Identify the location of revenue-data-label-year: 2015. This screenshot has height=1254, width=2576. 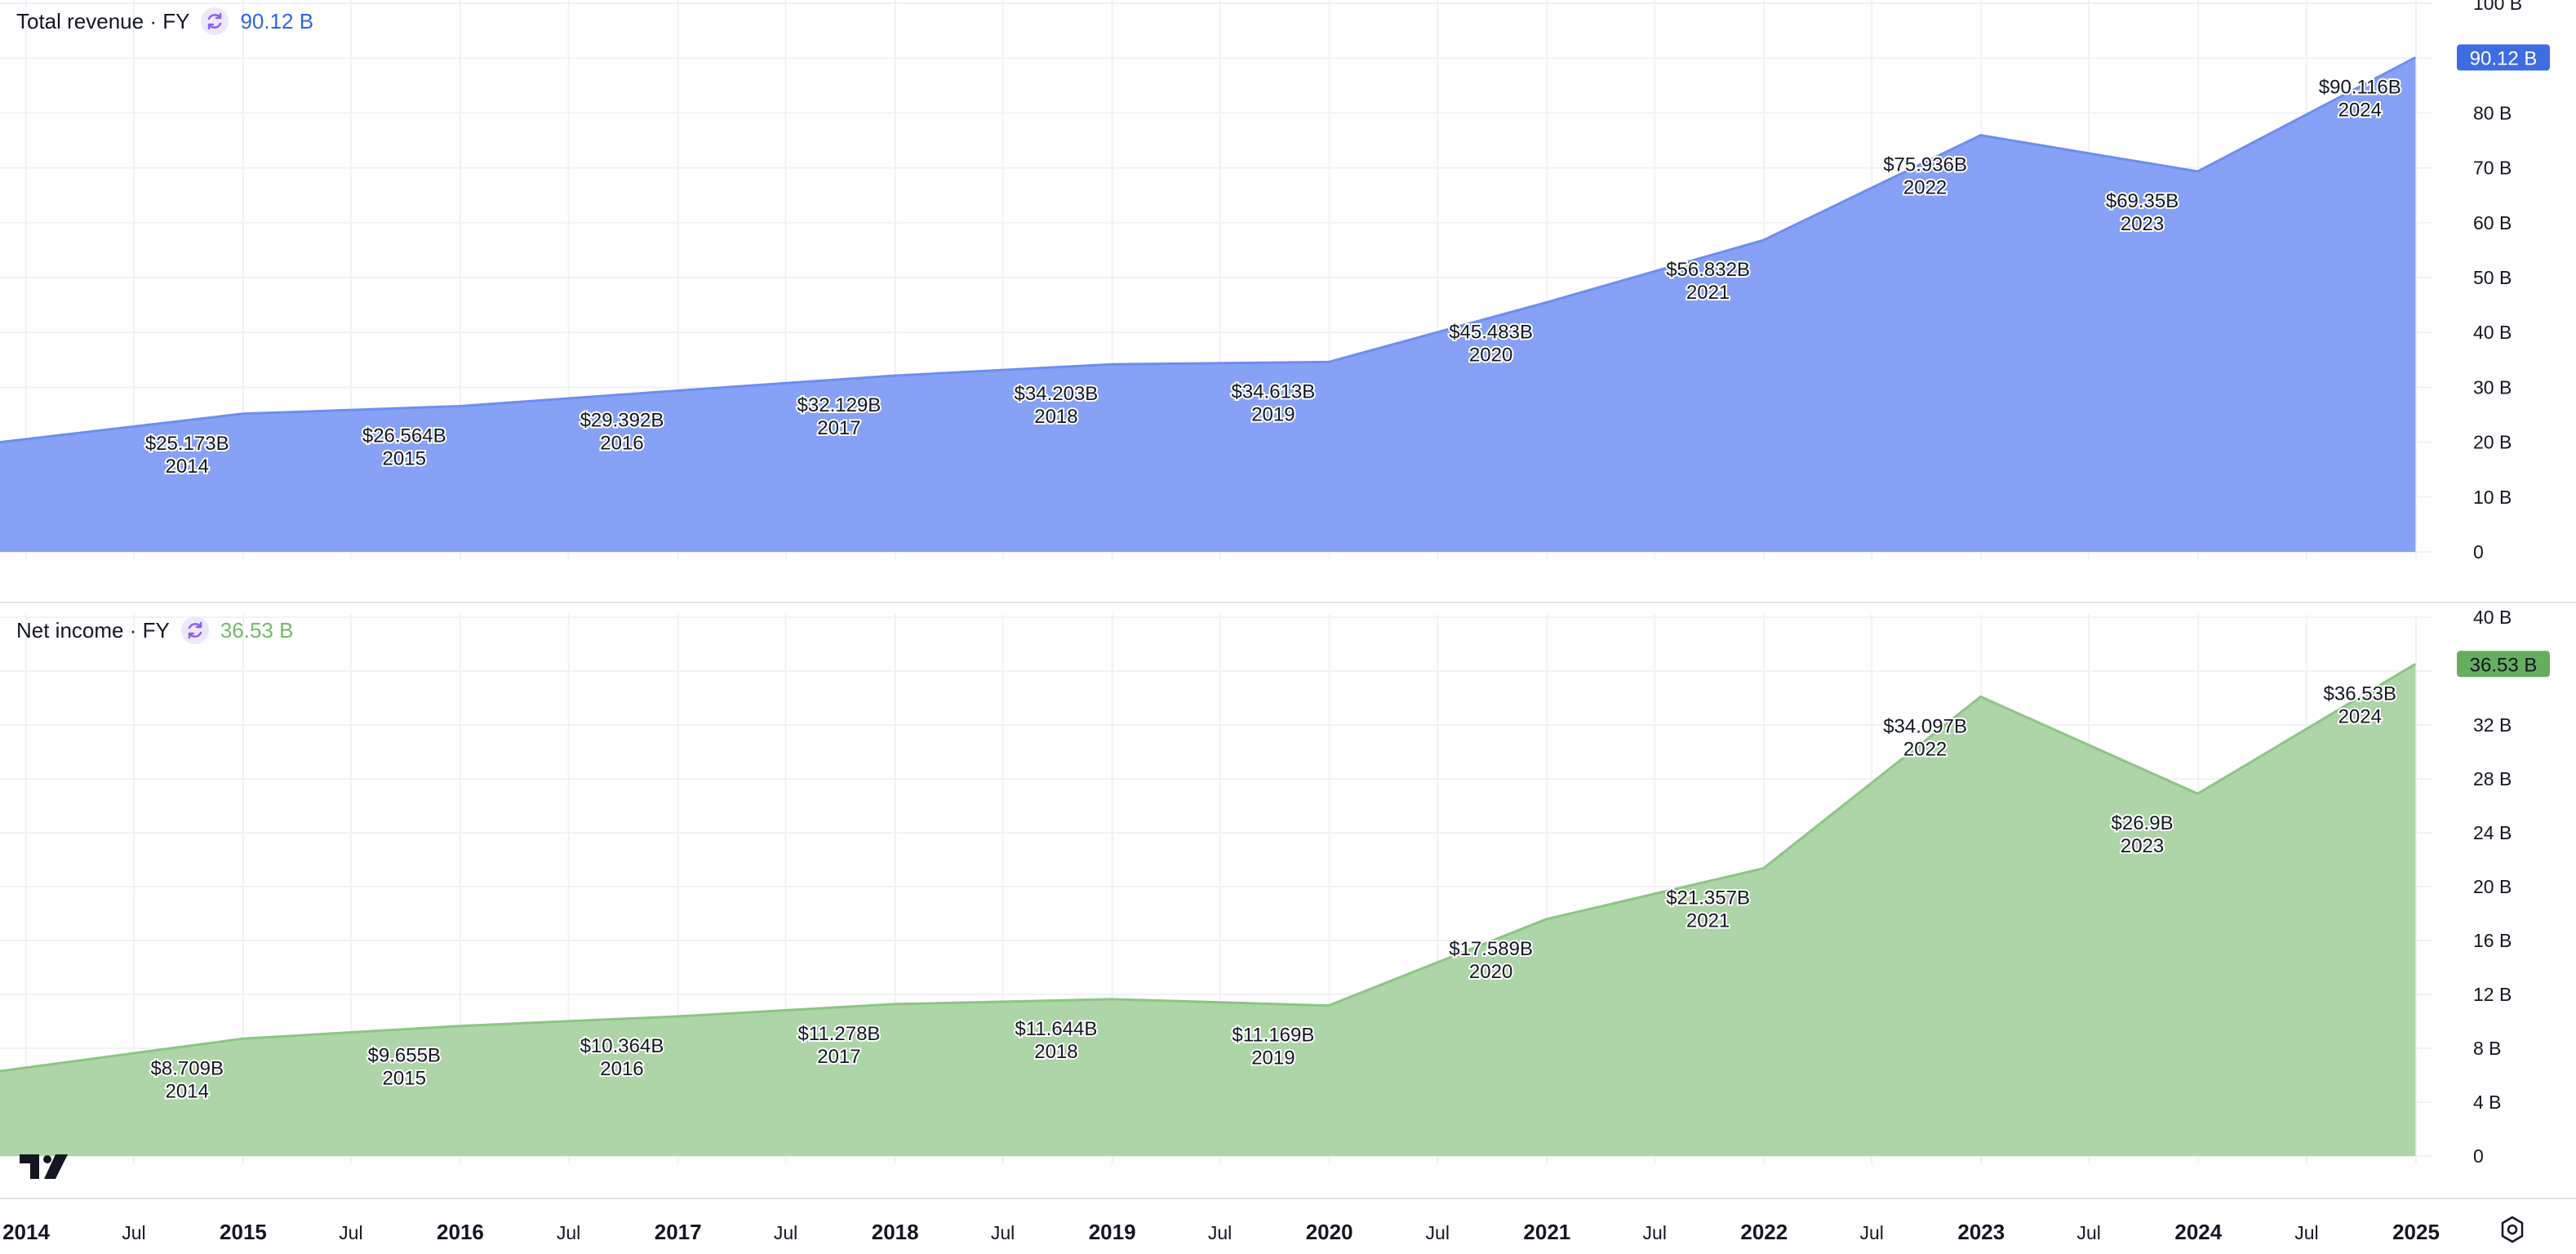
(404, 458).